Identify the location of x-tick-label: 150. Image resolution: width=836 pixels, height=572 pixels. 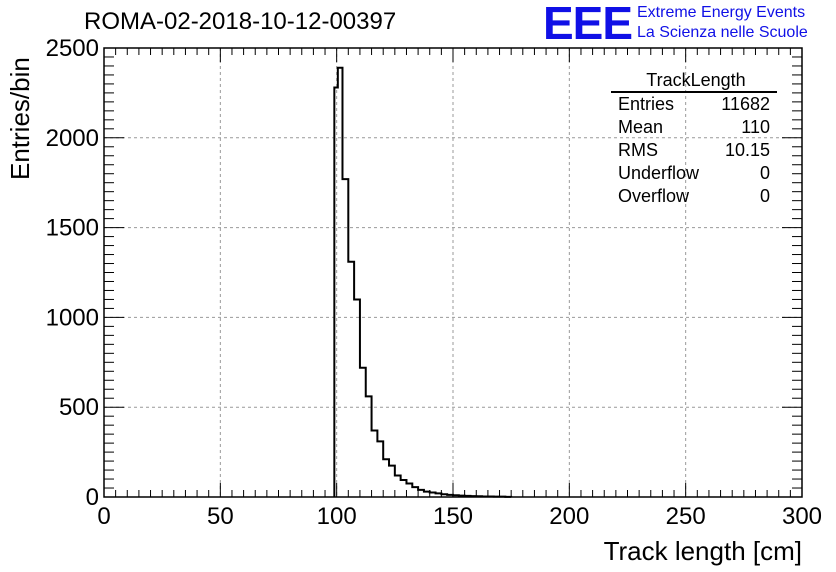
(453, 516).